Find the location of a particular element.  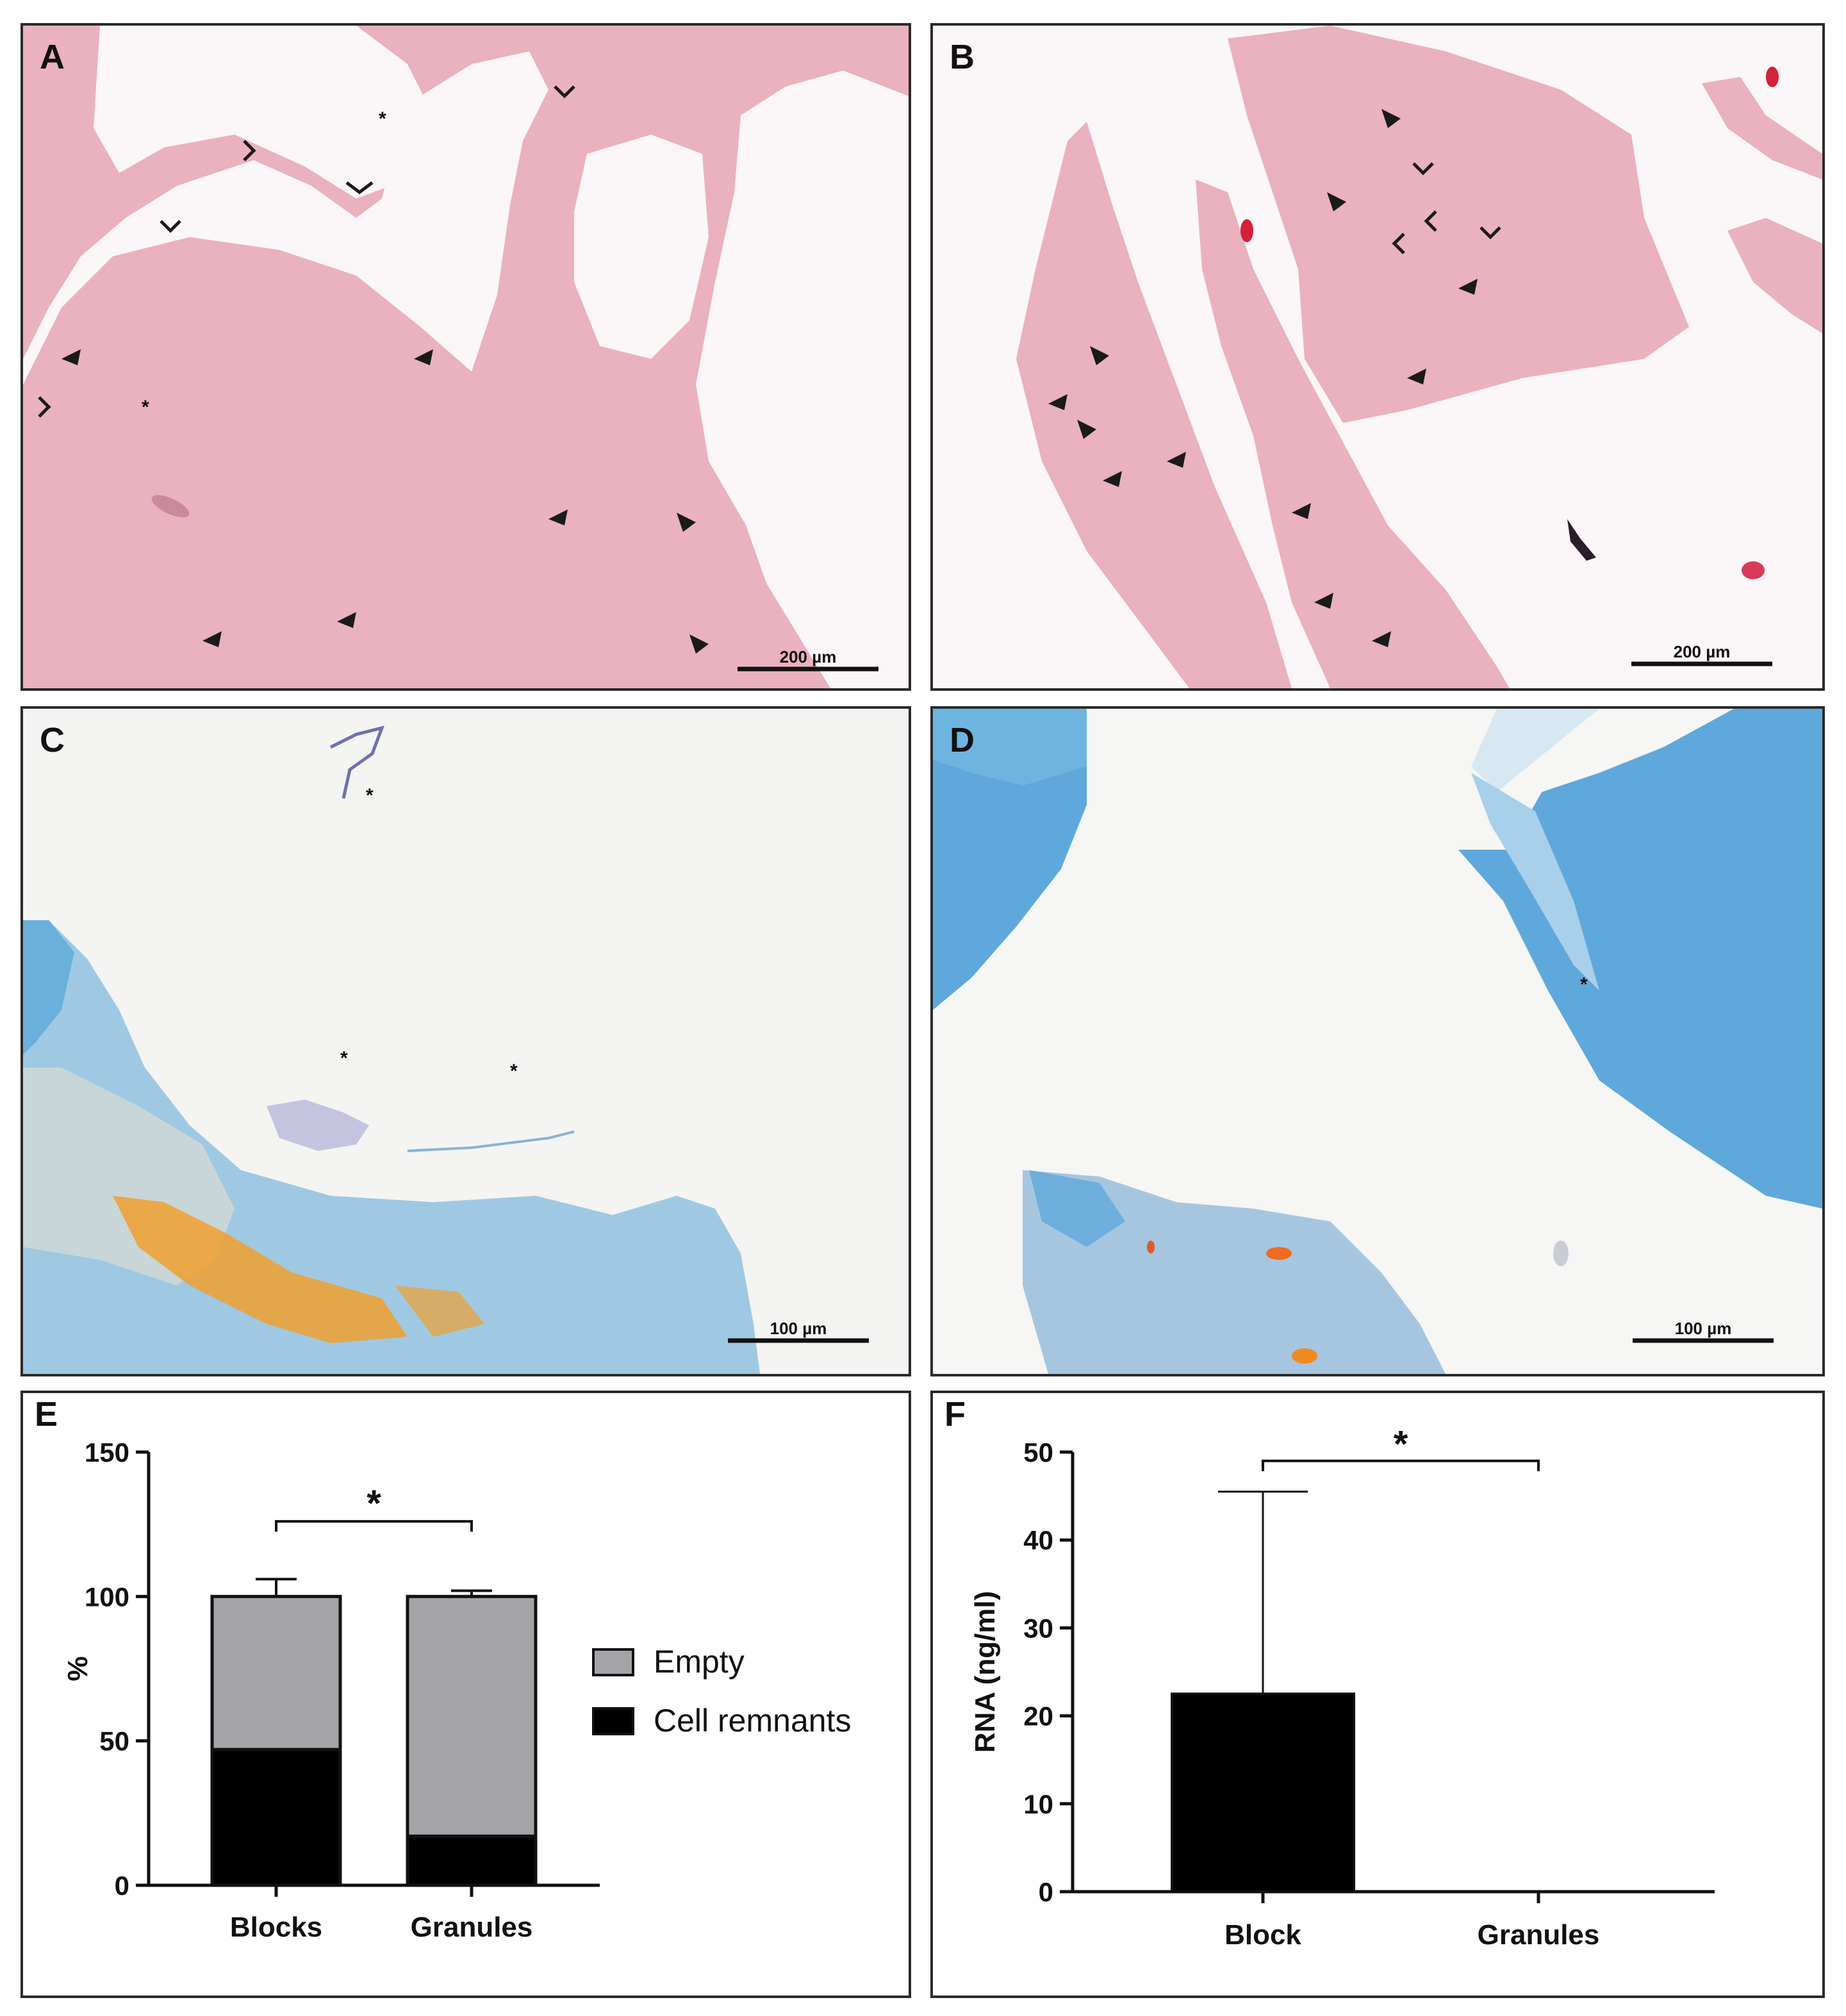

y-tick-label: 150 is located at coordinates (107, 1452).